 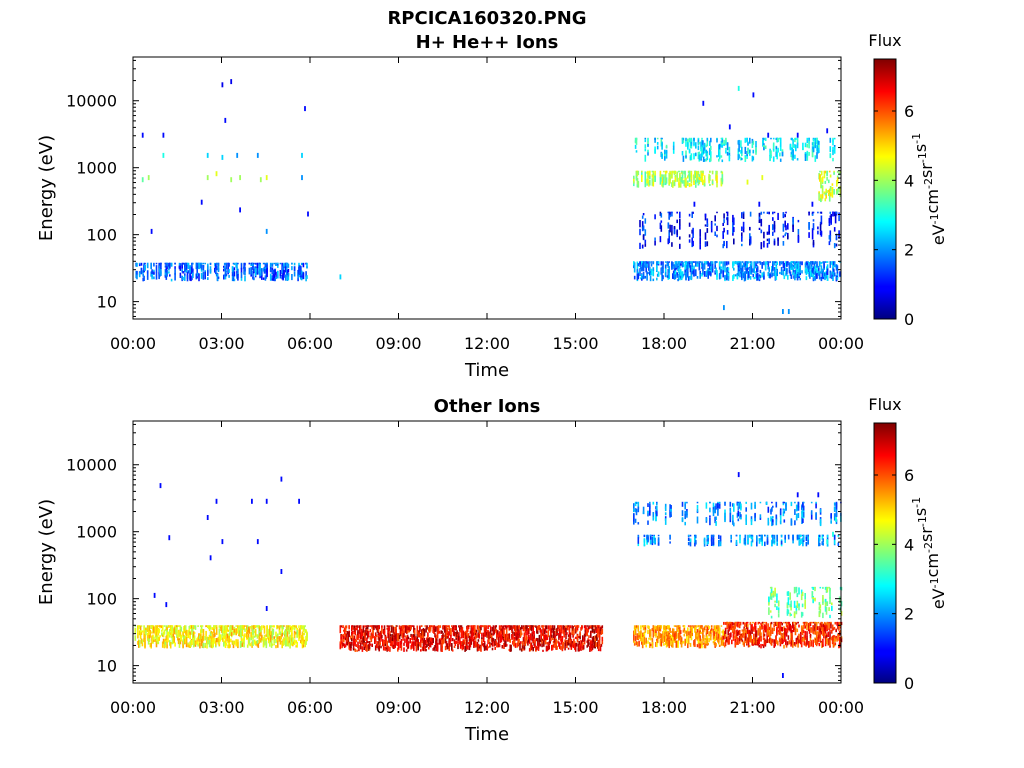 What do you see at coordinates (664, 343) in the screenshot?
I see `x-tick-label: 18:00` at bounding box center [664, 343].